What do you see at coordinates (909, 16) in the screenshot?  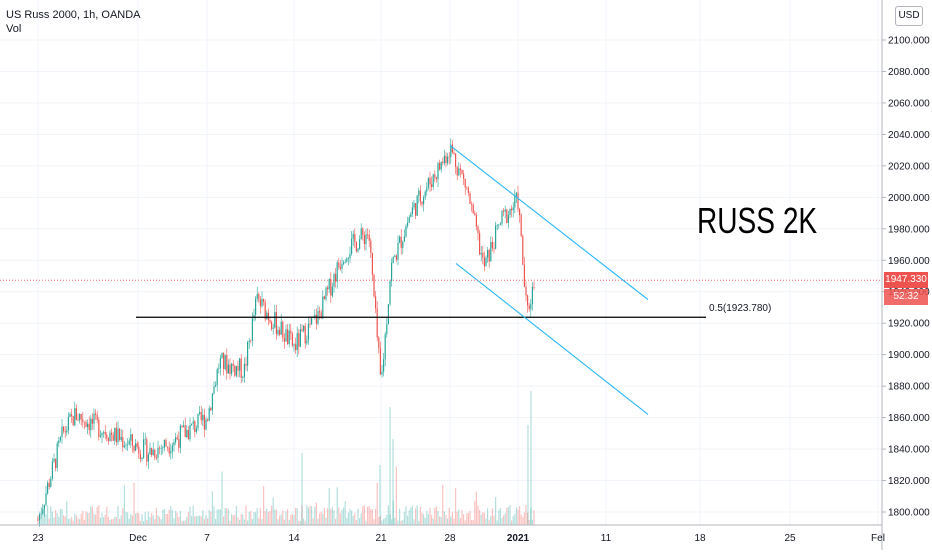 I see `currency-button: USD` at bounding box center [909, 16].